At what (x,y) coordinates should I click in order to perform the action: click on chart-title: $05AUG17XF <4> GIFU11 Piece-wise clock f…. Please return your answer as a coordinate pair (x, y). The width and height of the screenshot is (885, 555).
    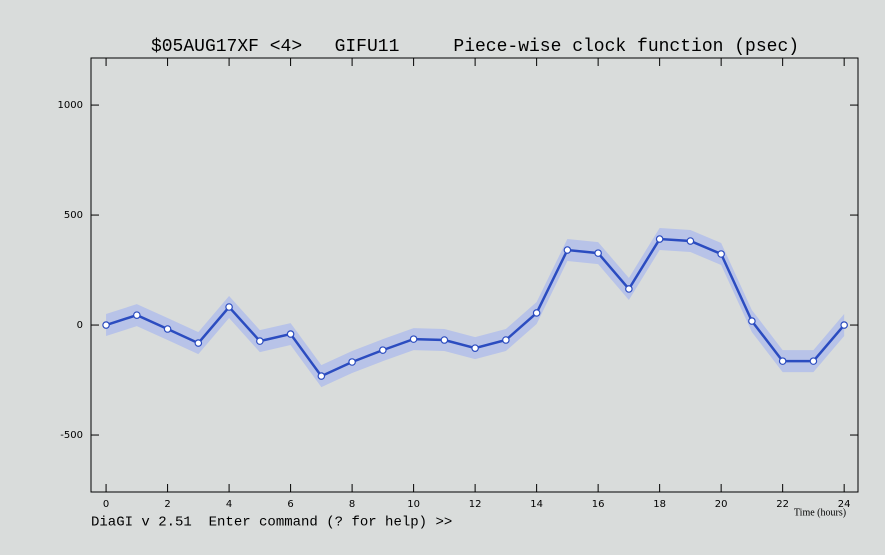
    Looking at the image, I should click on (475, 47).